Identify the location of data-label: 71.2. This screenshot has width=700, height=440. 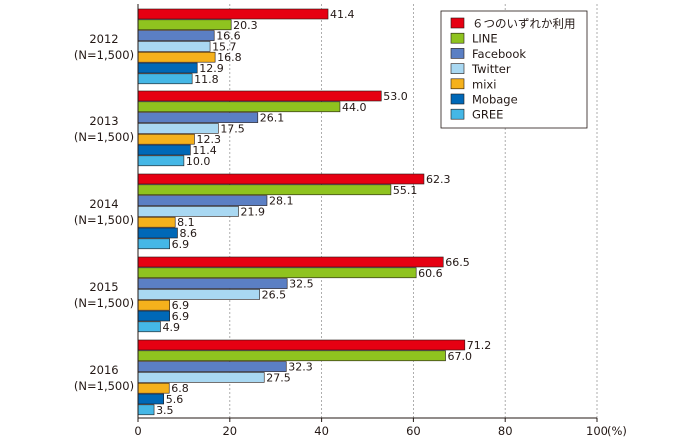
(479, 345).